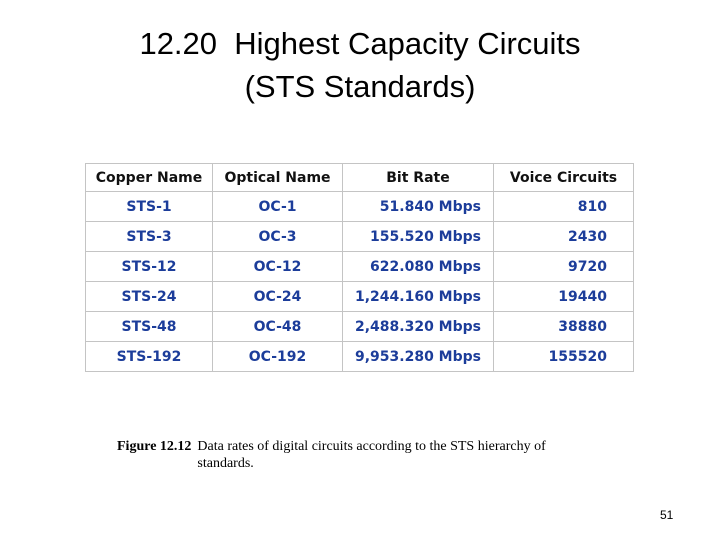  I want to click on table-cell: OC-1, so click(277, 206).